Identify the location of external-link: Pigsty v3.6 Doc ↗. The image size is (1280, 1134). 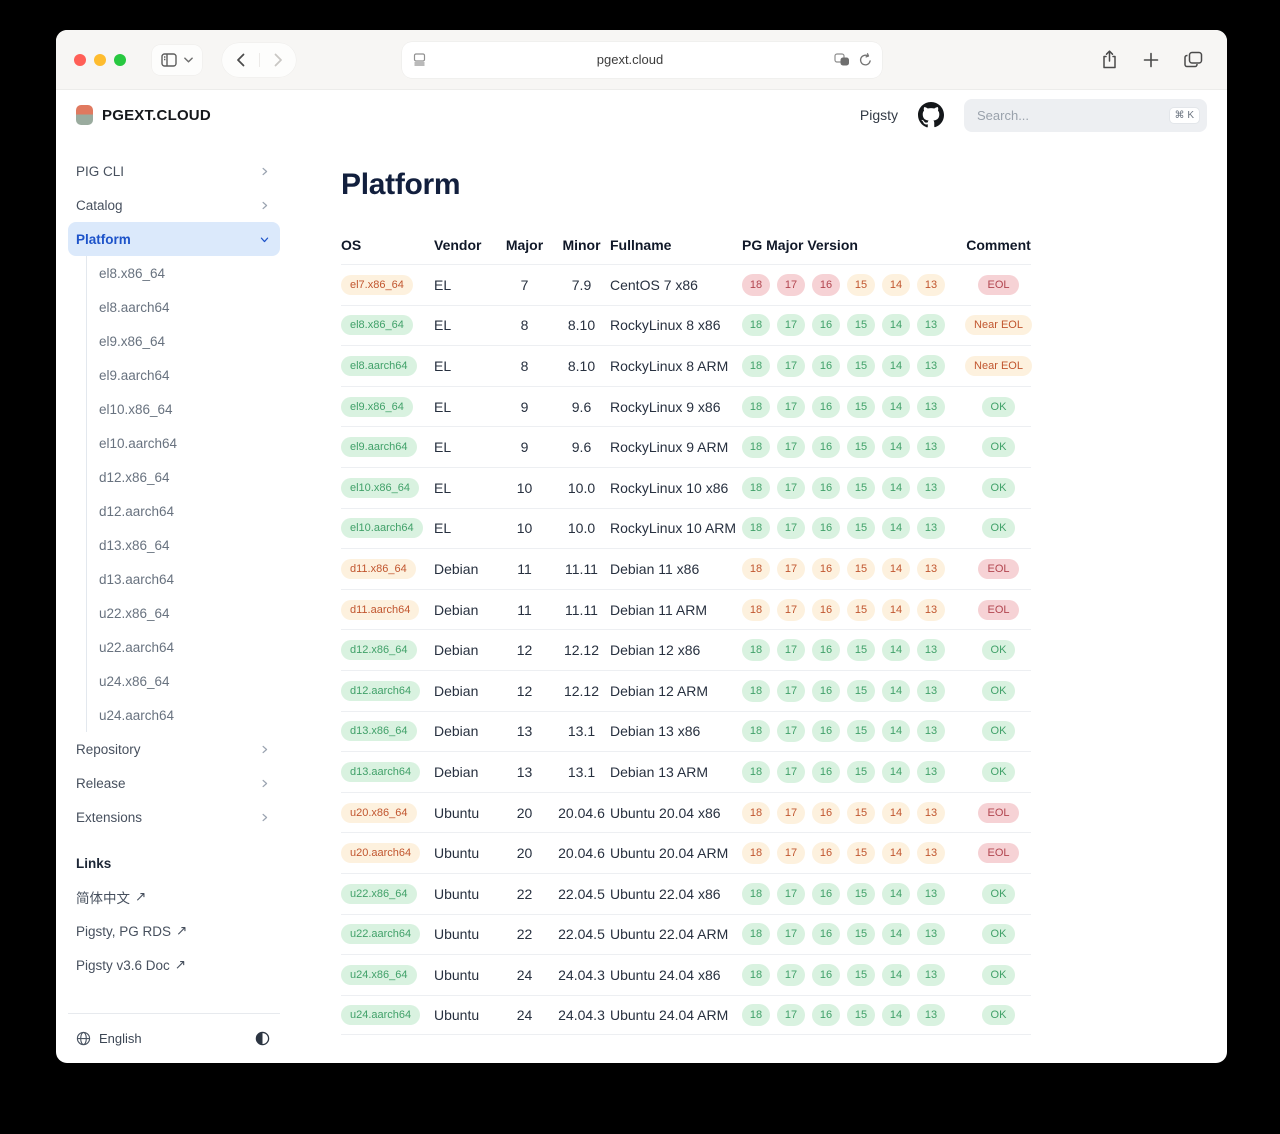
(174, 965).